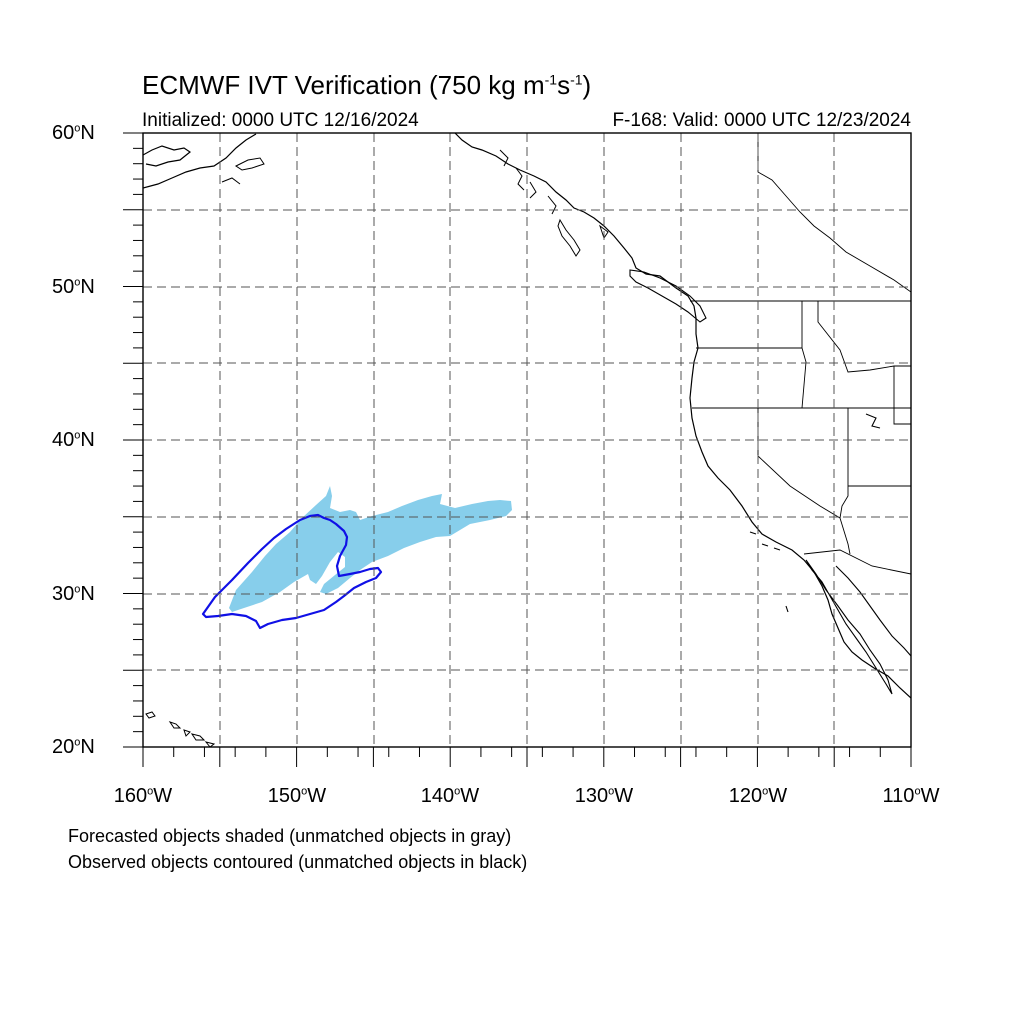 The width and height of the screenshot is (1024, 1024). I want to click on valid-time-label: F-168: Valid: 0000 UTC 12/23/2024, so click(761, 120).